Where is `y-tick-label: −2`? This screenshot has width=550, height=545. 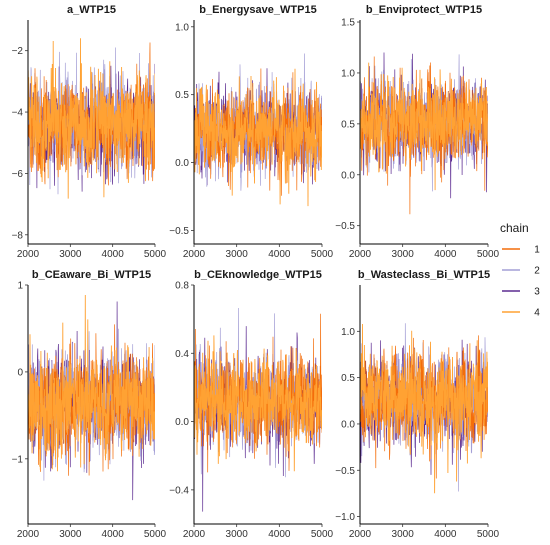 y-tick-label: −2 is located at coordinates (18, 51).